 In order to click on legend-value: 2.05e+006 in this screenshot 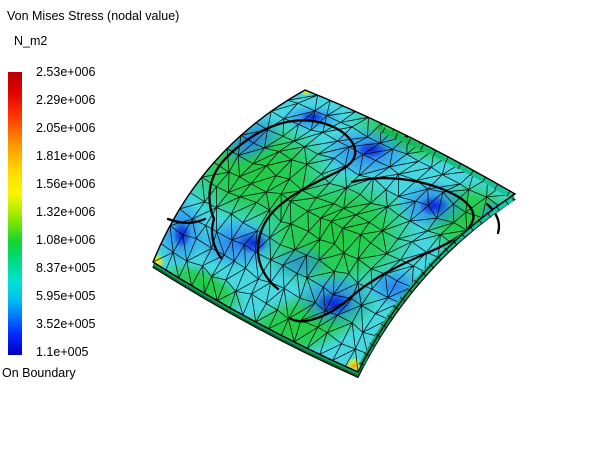, I will do `click(66, 128)`.